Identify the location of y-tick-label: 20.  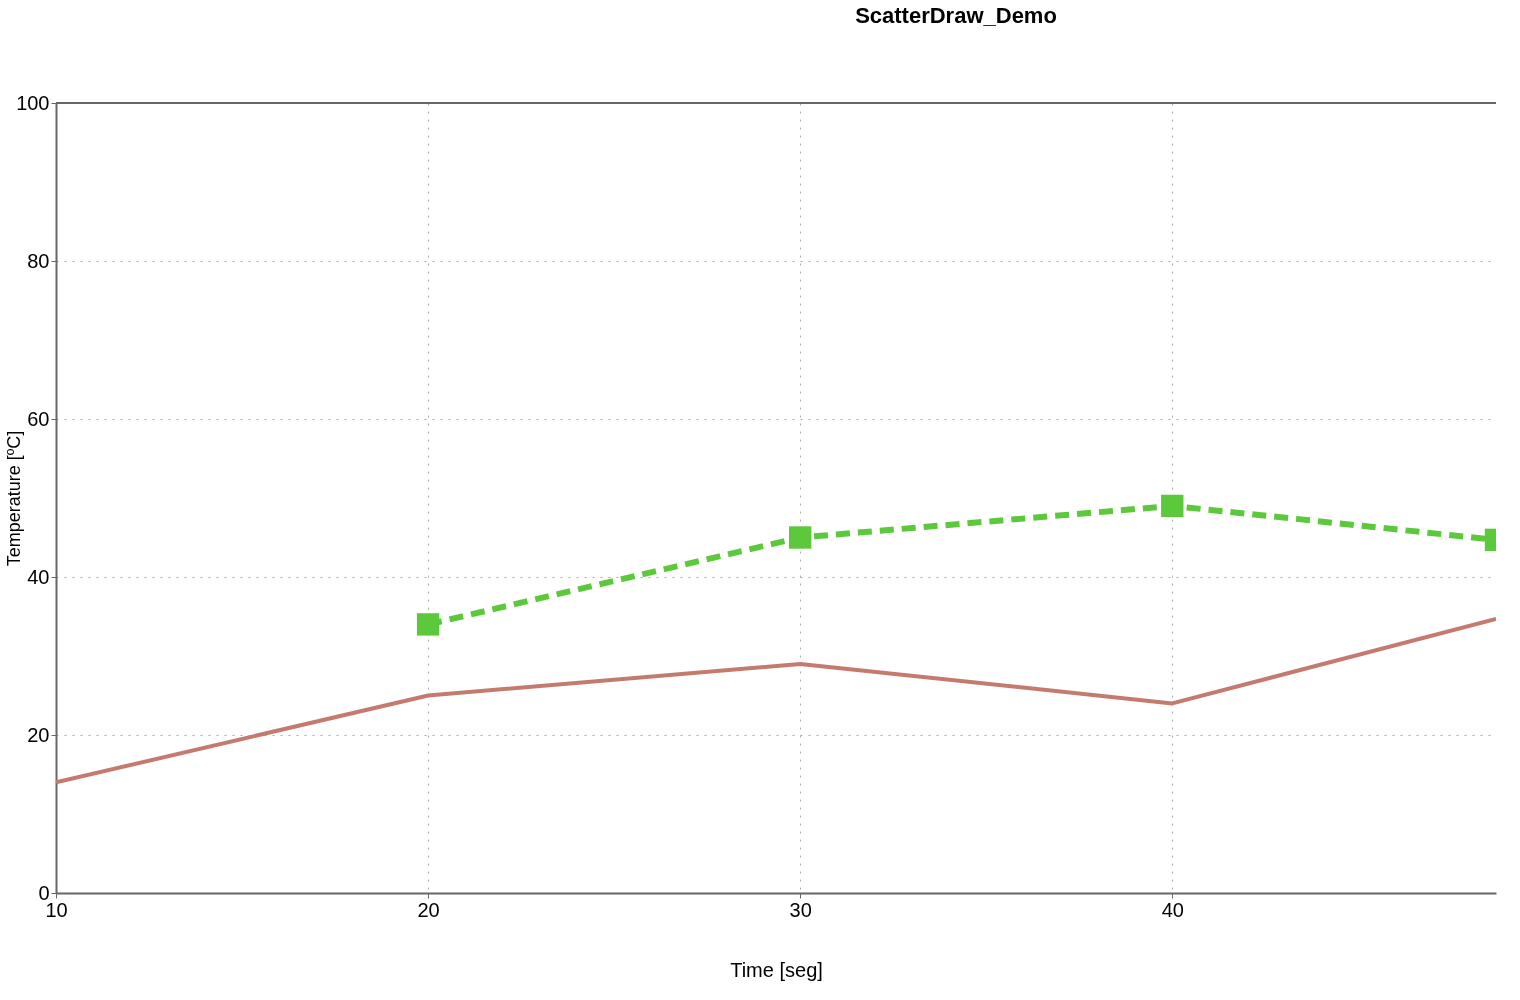
(38, 734).